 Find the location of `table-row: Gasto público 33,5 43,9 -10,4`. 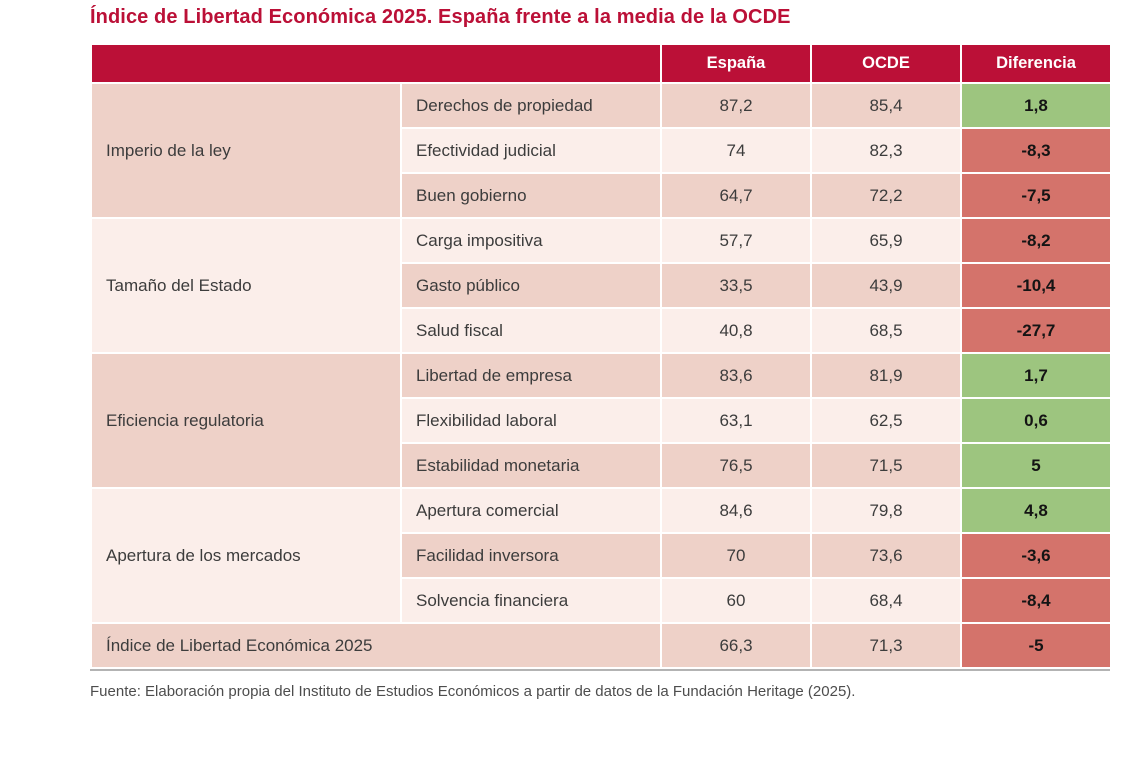

table-row: Gasto público 33,5 43,9 -10,4 is located at coordinates (601, 285).